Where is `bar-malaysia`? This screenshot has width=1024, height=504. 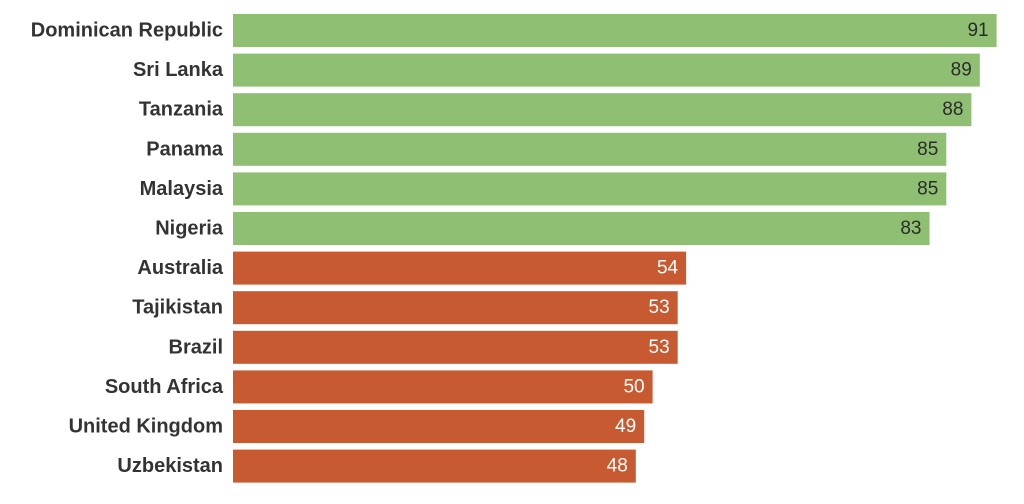
bar-malaysia is located at coordinates (590, 189).